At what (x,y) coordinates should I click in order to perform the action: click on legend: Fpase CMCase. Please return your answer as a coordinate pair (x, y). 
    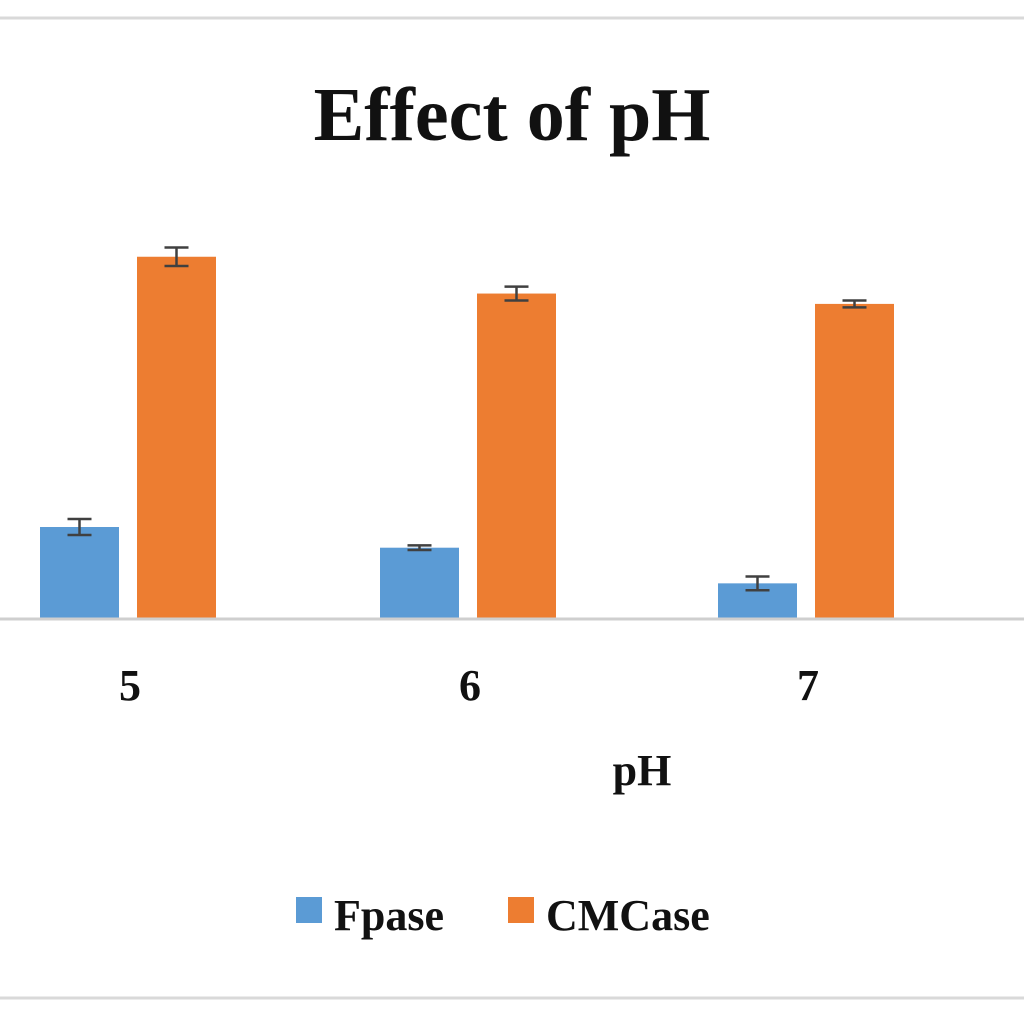
    Looking at the image, I should click on (503, 915).